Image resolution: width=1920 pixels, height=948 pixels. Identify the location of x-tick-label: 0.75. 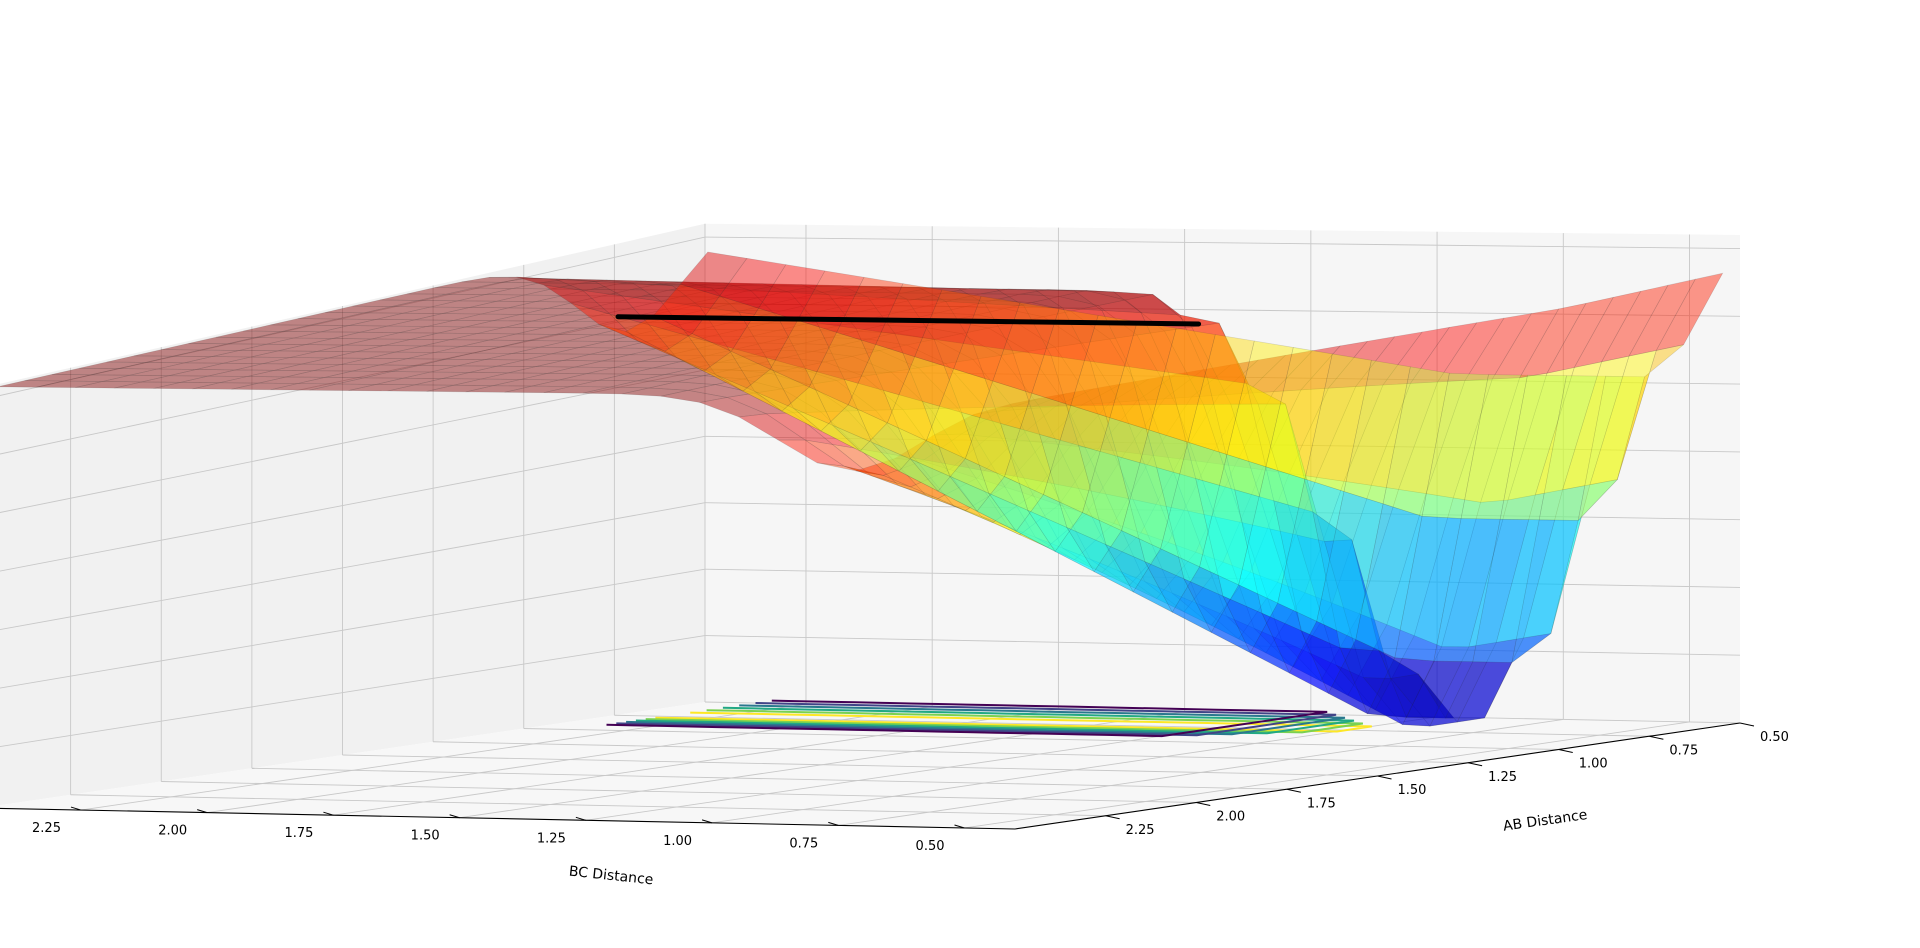
(1683, 750).